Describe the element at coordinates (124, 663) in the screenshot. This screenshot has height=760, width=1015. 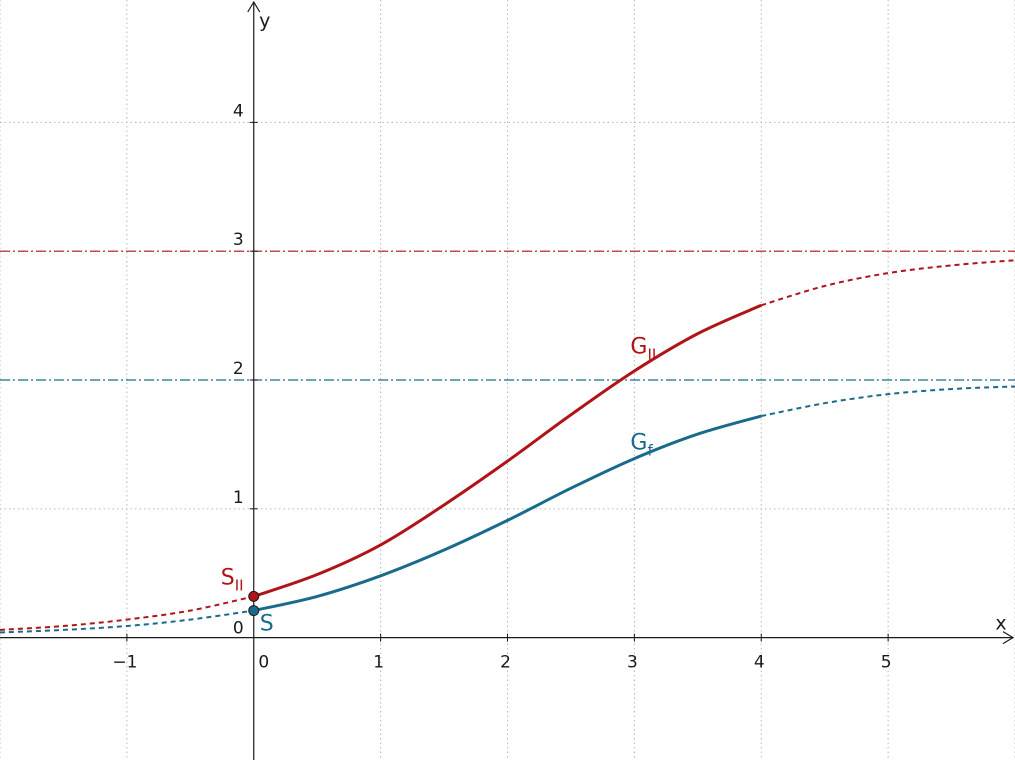
I see `x-tick-label: −1` at that location.